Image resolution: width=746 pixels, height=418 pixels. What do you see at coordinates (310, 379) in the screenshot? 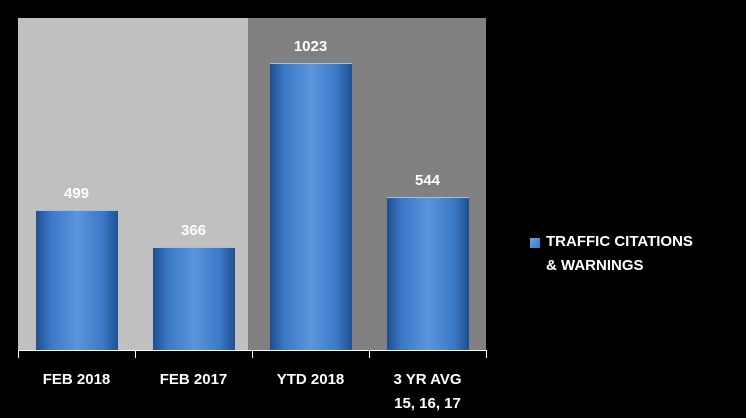
I see `x-tick-label: YTD 2018` at bounding box center [310, 379].